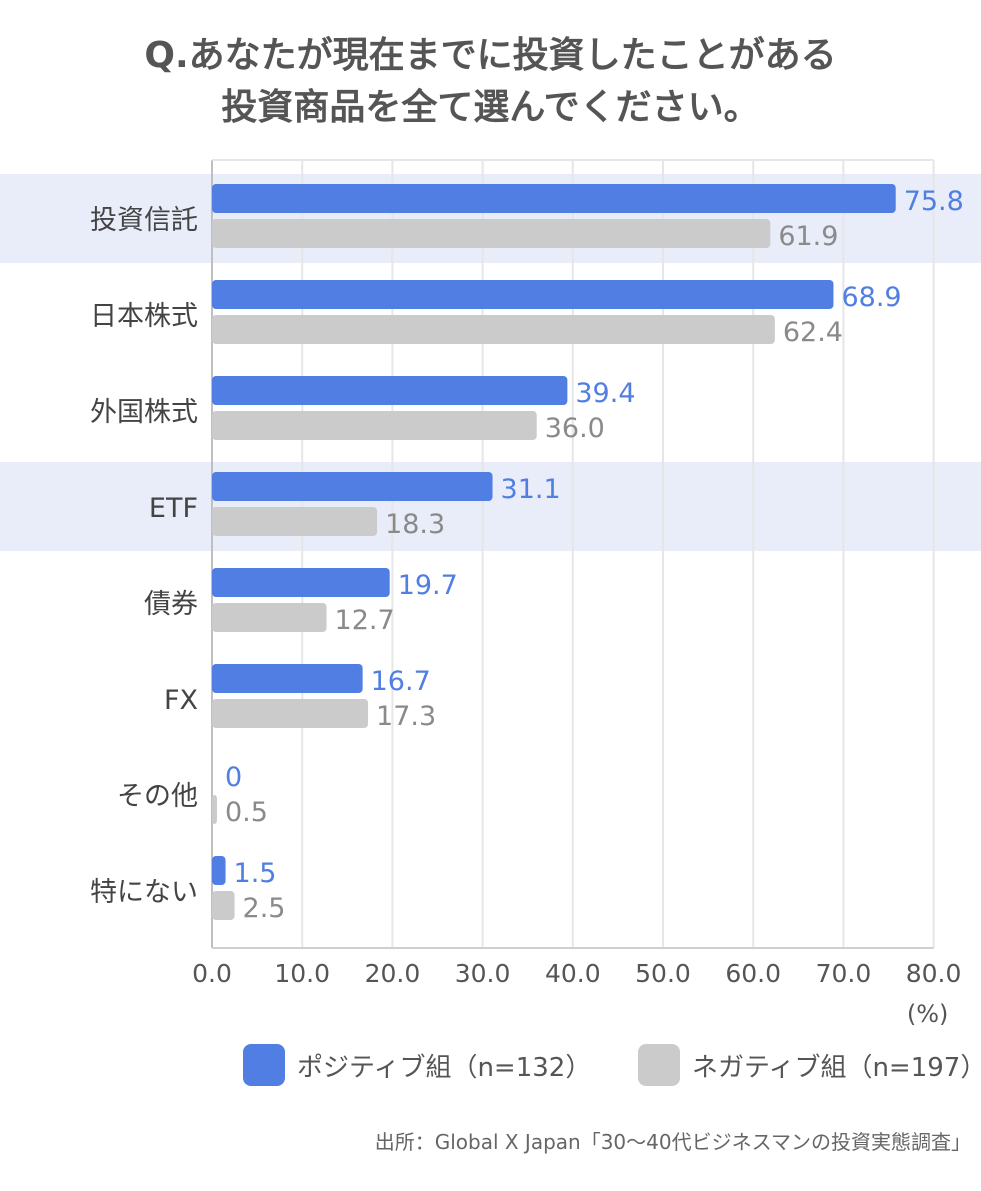  I want to click on data-label-positive: 0, so click(233, 777).